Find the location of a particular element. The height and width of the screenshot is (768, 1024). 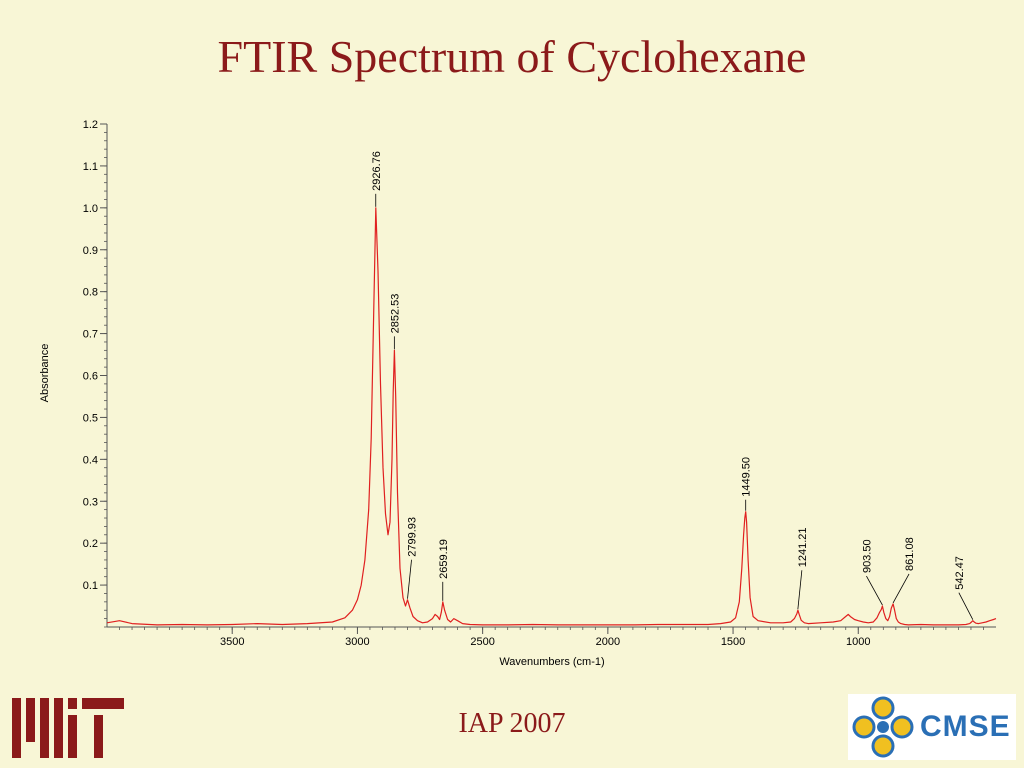

peak-label: 903.50 is located at coordinates (867, 556).